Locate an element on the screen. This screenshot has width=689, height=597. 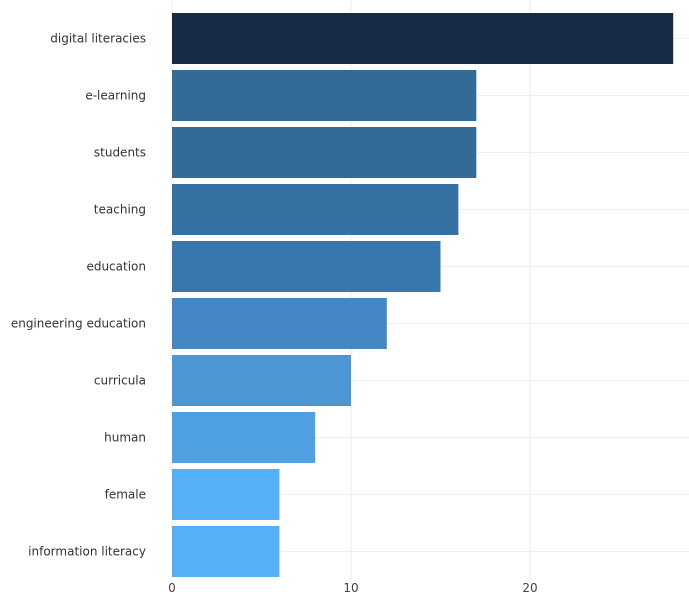
category-label: education is located at coordinates (116, 267).